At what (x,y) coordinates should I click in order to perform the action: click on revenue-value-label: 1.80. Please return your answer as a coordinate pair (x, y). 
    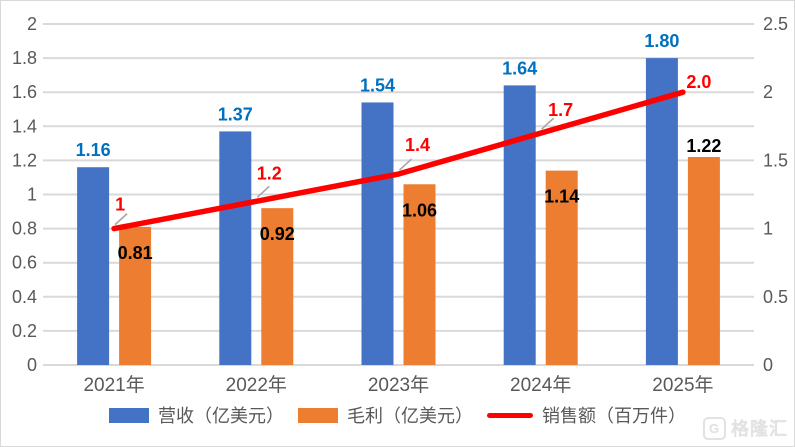
    Looking at the image, I should click on (661, 41).